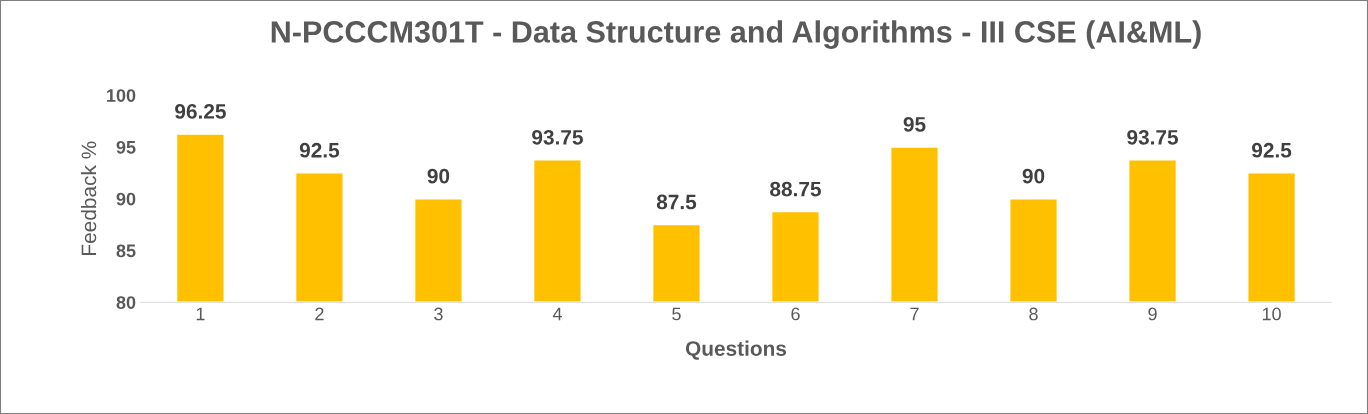 This screenshot has height=414, width=1368. Describe the element at coordinates (676, 314) in the screenshot. I see `x-tick-label: 5` at that location.